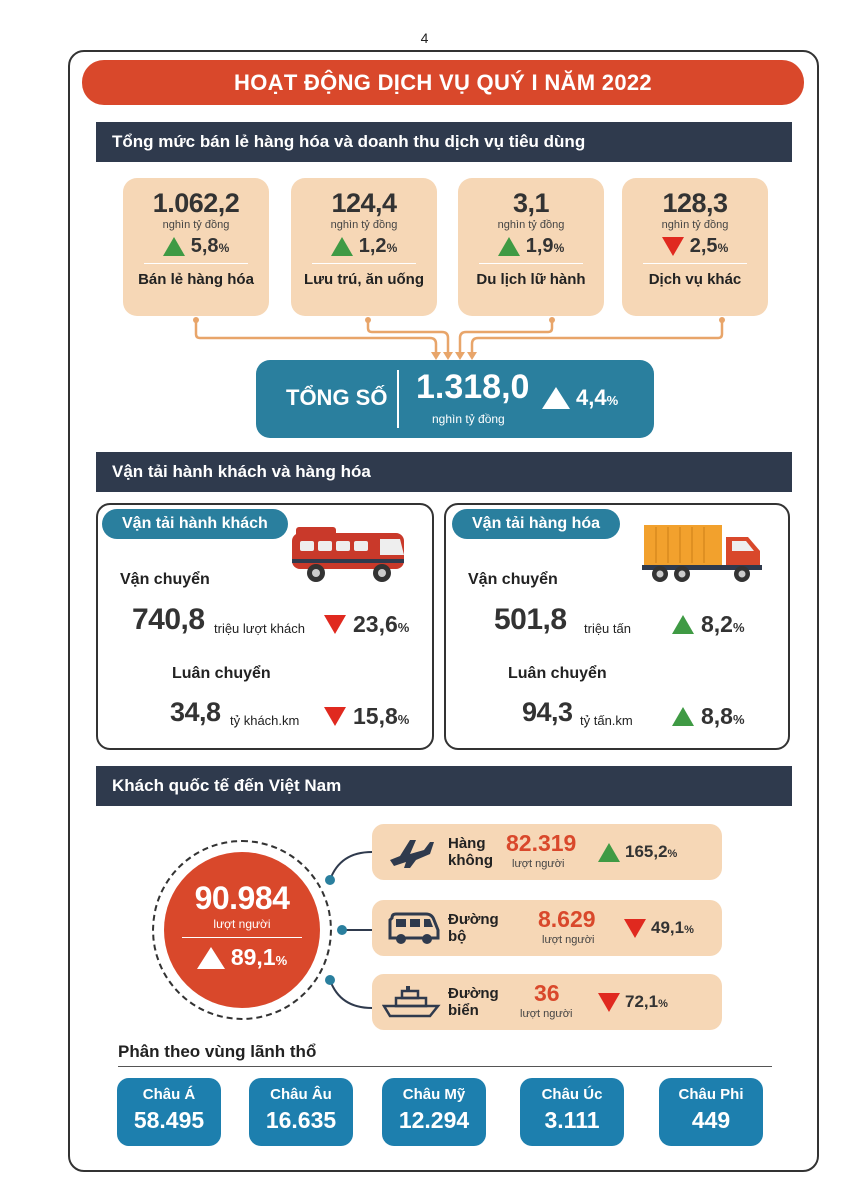 This screenshot has width=849, height=1200. What do you see at coordinates (473, 928) in the screenshot?
I see `mode-name: Đường bộ` at bounding box center [473, 928].